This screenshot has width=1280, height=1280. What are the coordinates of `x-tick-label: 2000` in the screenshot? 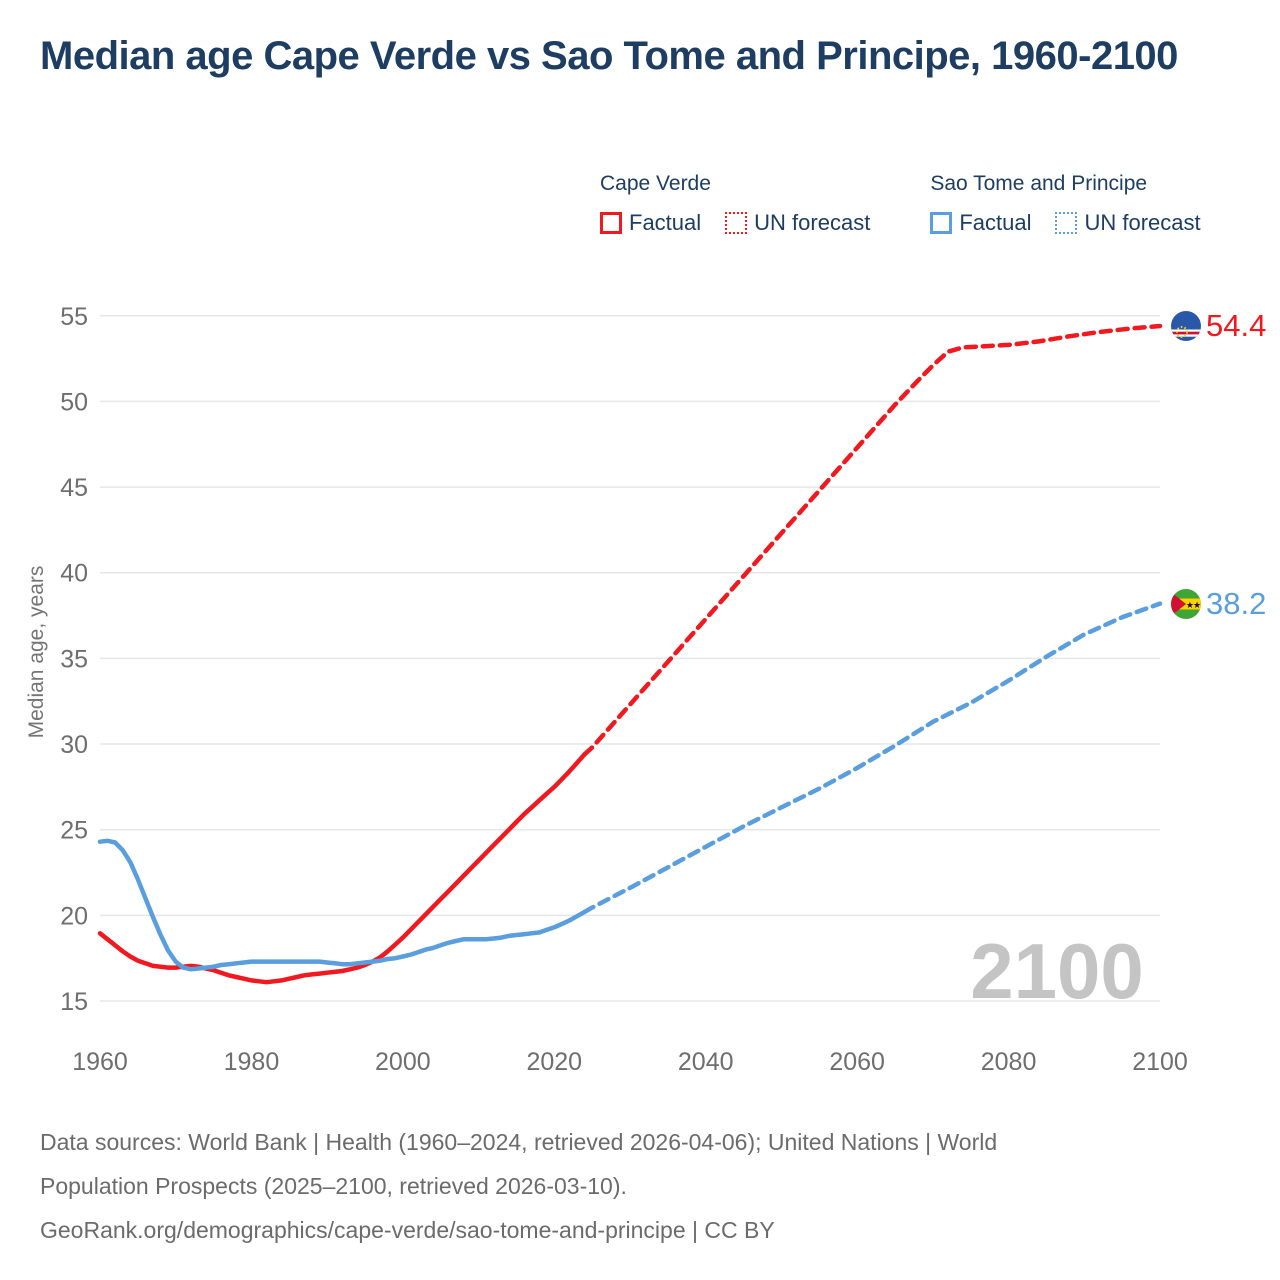 It's located at (403, 1062).